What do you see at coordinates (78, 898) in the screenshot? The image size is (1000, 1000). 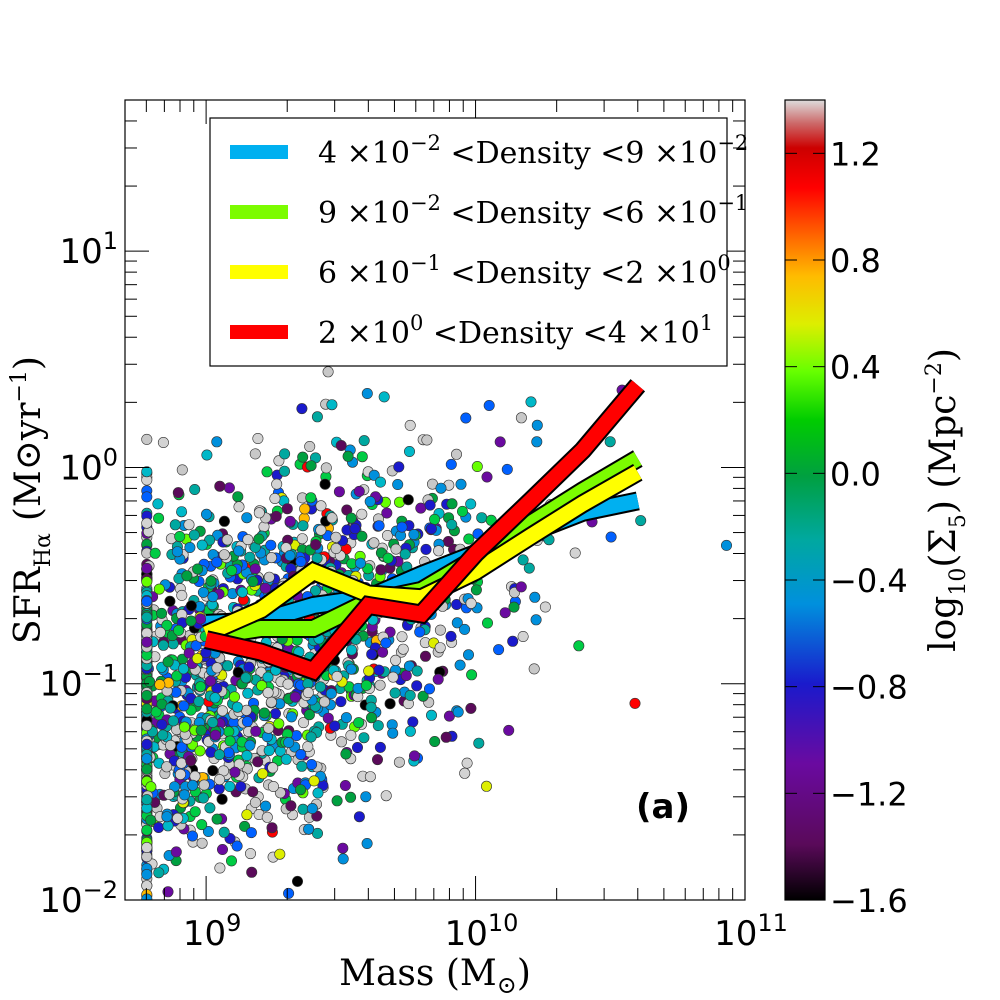 I see `y-tick-label: 10⁻²` at bounding box center [78, 898].